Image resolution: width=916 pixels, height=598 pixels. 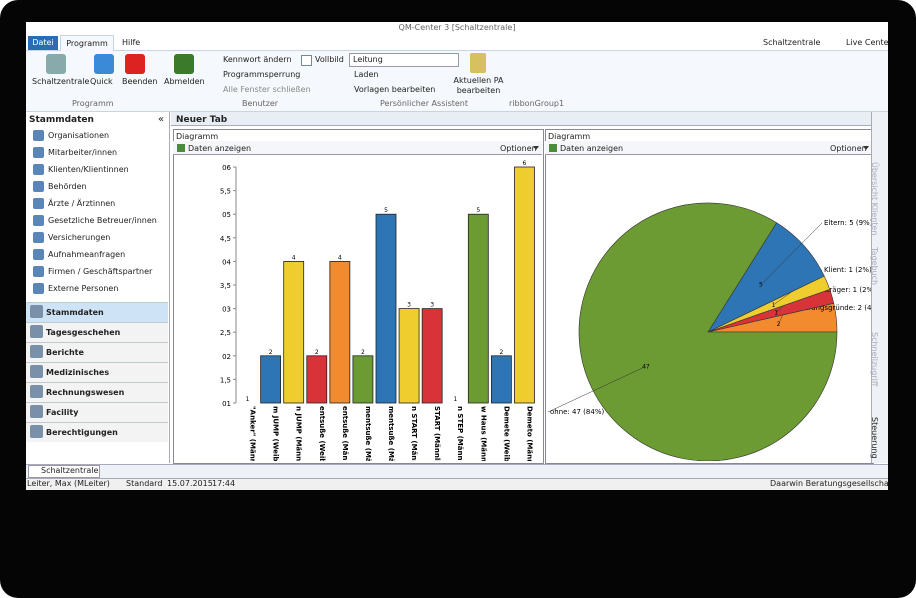 I want to click on tab-header, so click(x=521, y=119).